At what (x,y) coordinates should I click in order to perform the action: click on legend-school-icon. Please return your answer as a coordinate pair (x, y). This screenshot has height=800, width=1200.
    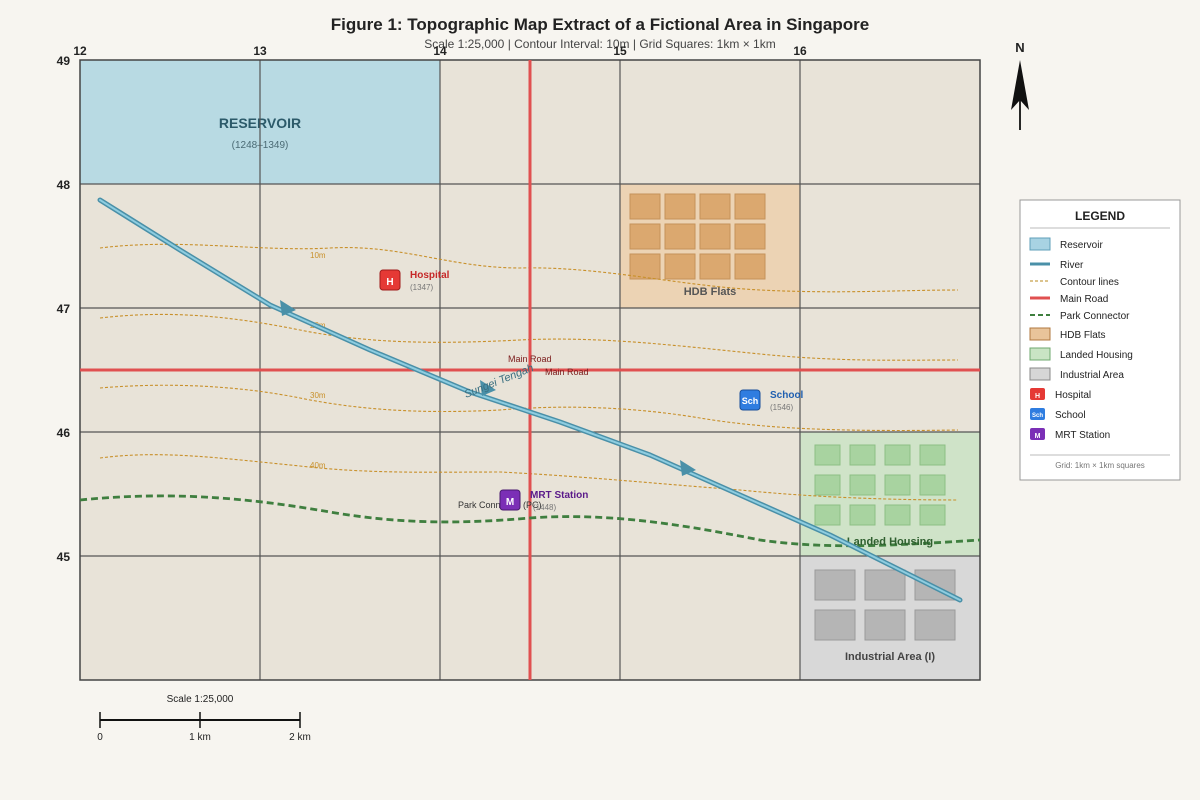
    Looking at the image, I should click on (1037, 414).